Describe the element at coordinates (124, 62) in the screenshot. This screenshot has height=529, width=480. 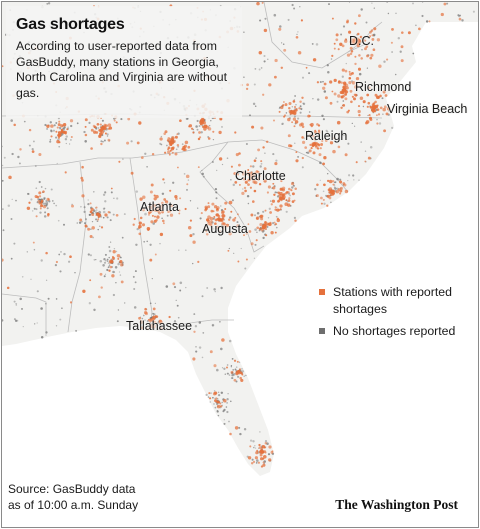
I see `intro-panel` at that location.